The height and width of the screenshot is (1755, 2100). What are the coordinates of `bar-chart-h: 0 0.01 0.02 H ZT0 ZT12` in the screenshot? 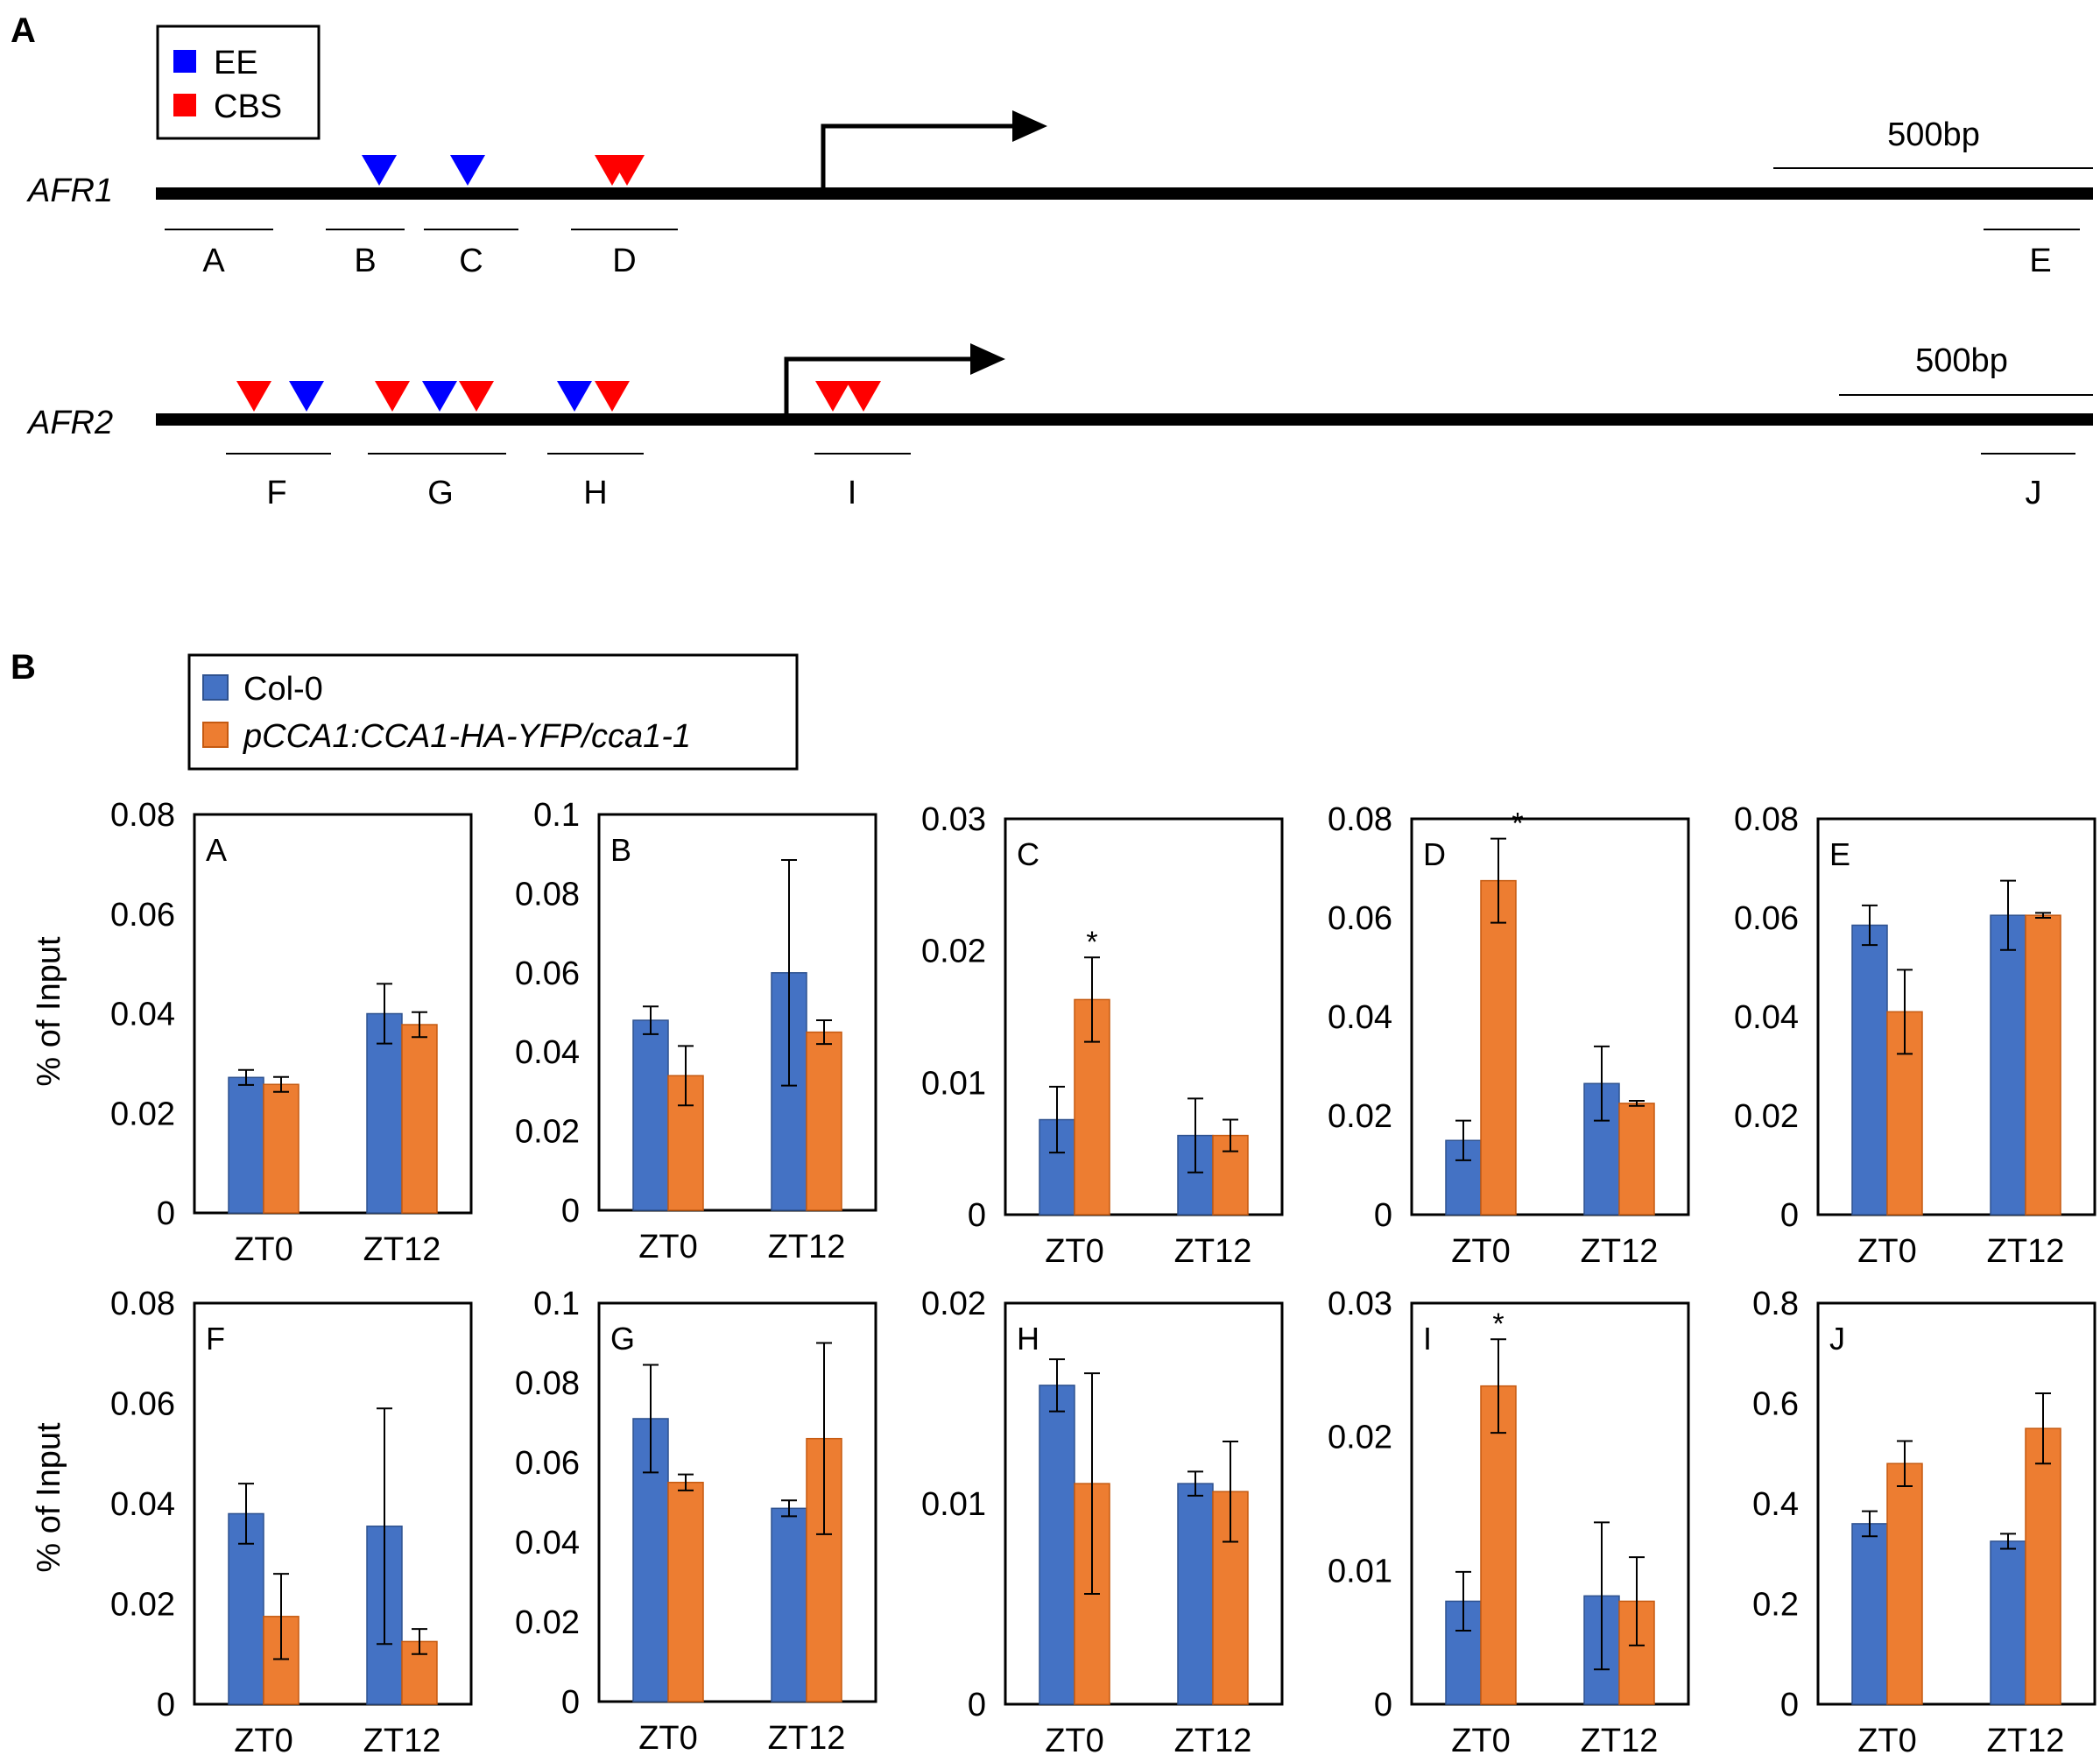 It's located at (1102, 1520).